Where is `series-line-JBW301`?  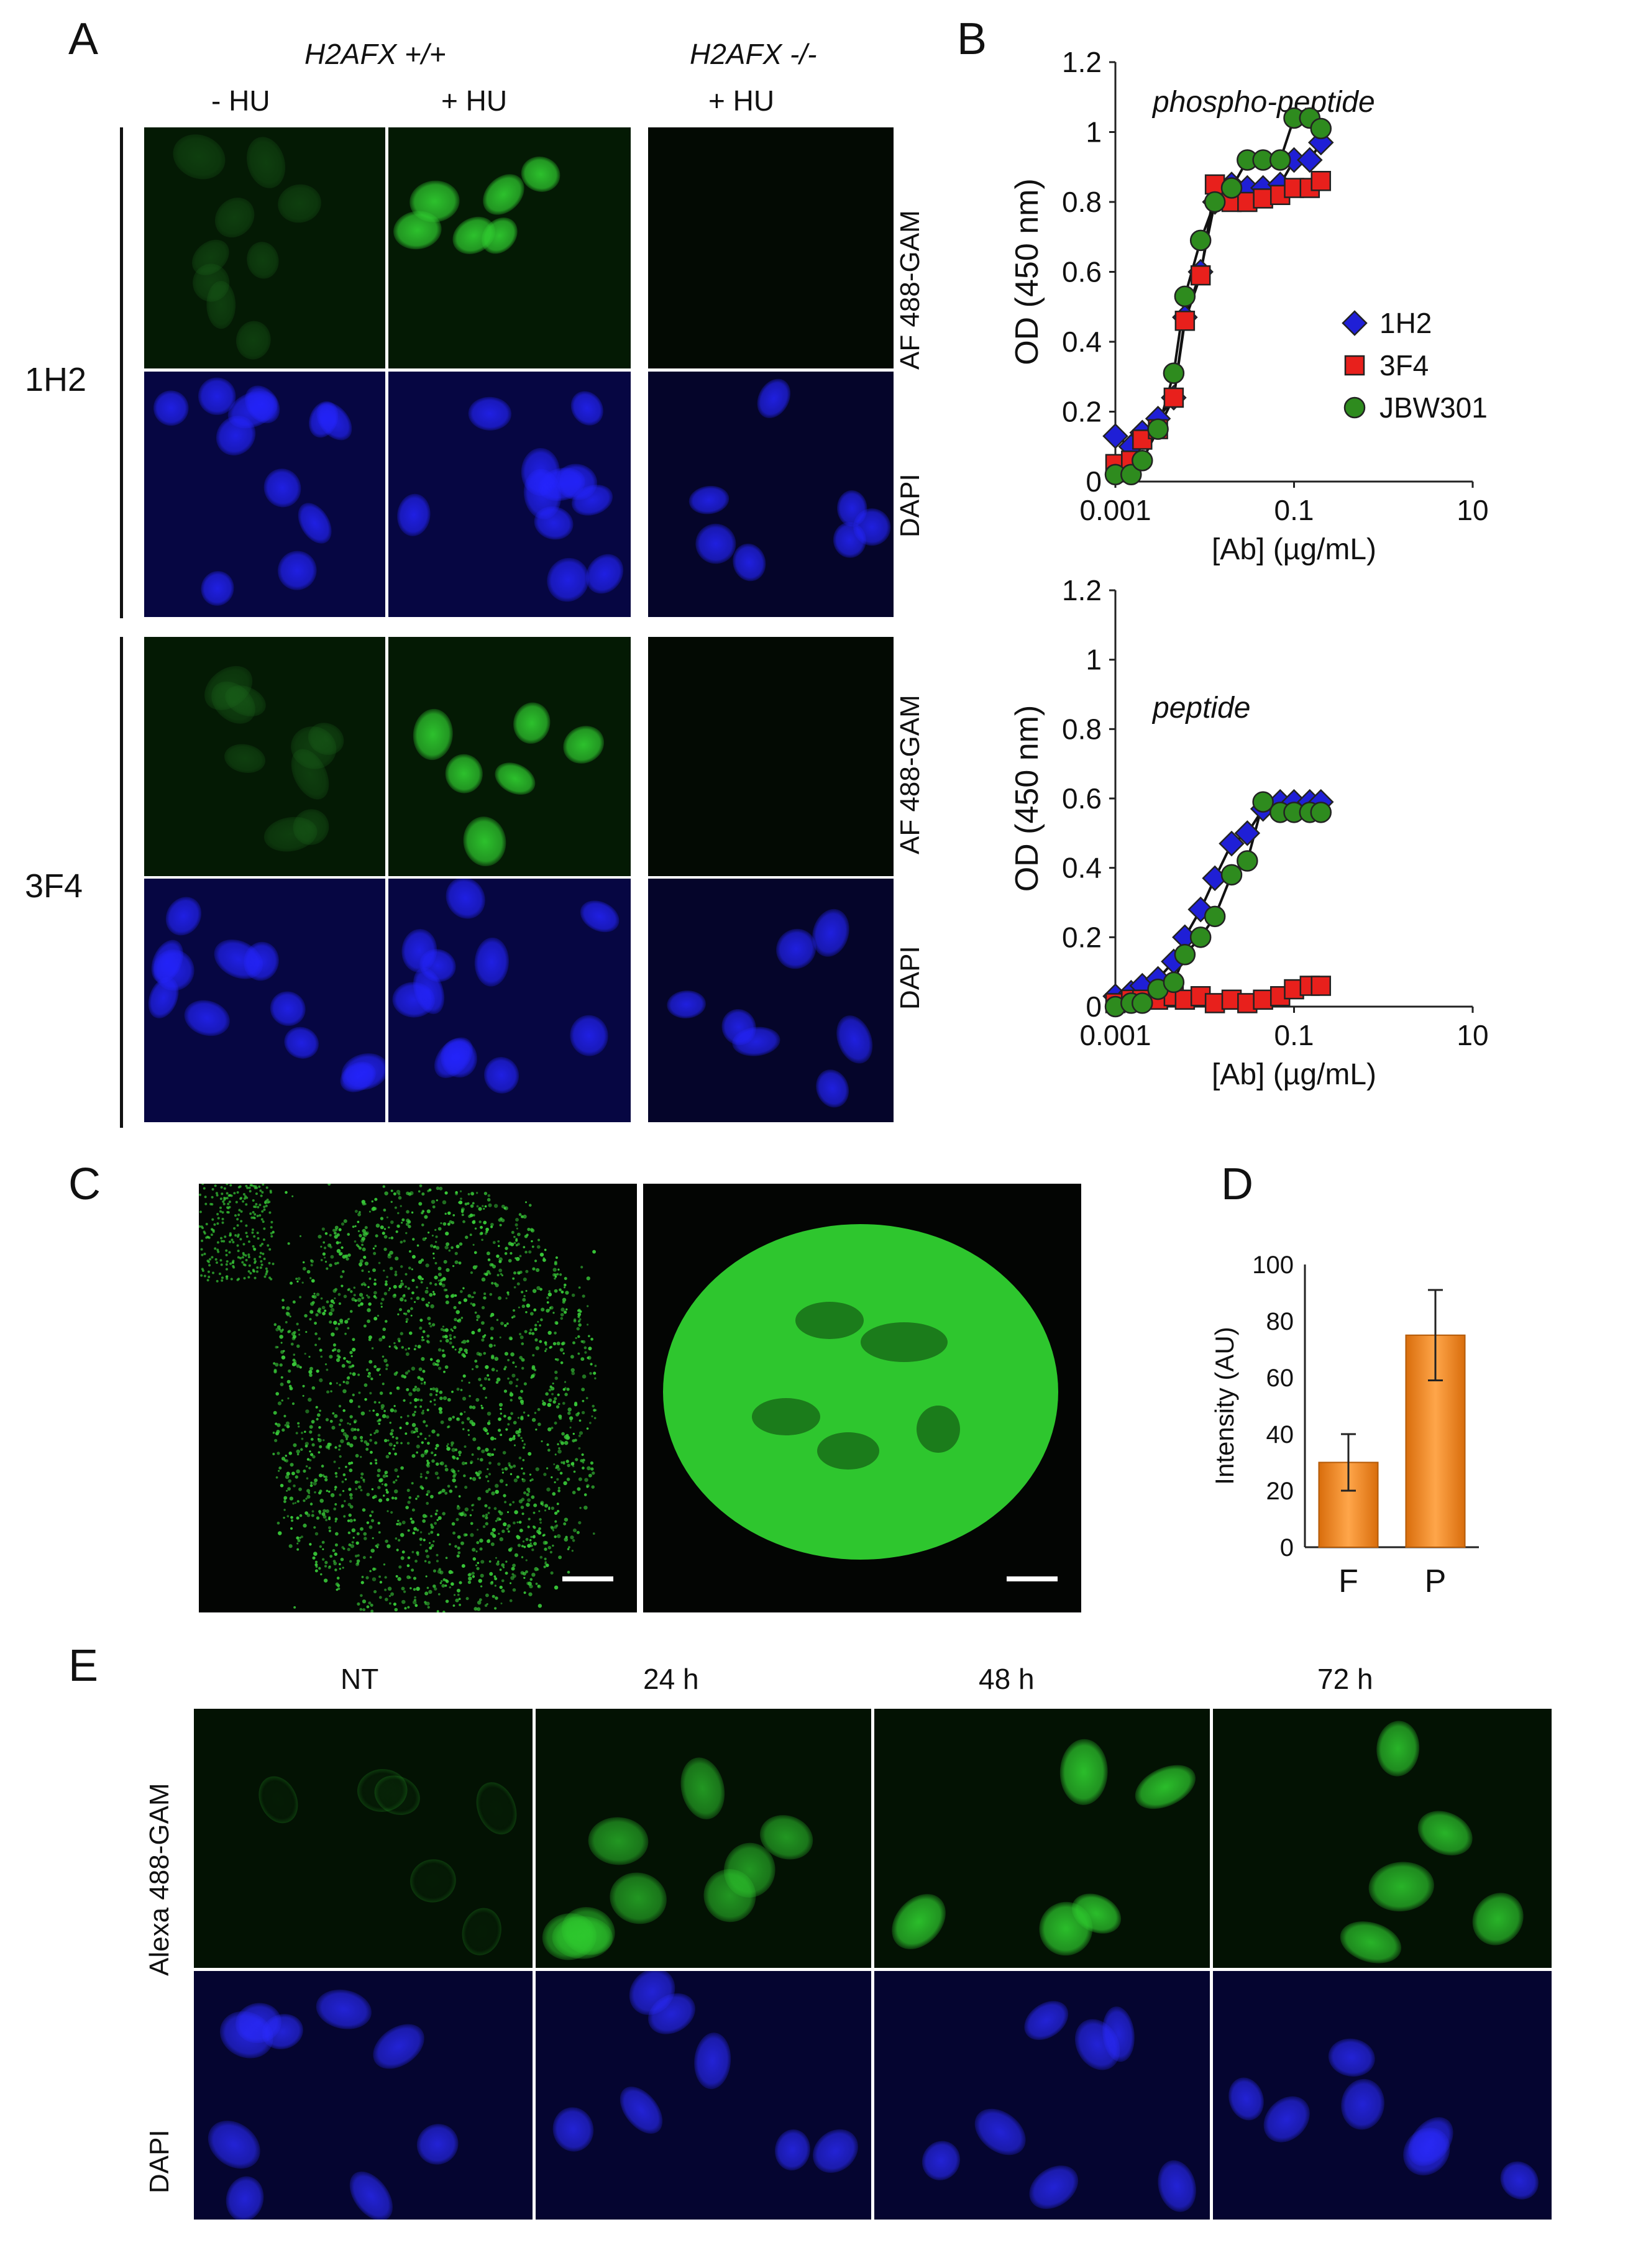 series-line-JBW301 is located at coordinates (1218, 904).